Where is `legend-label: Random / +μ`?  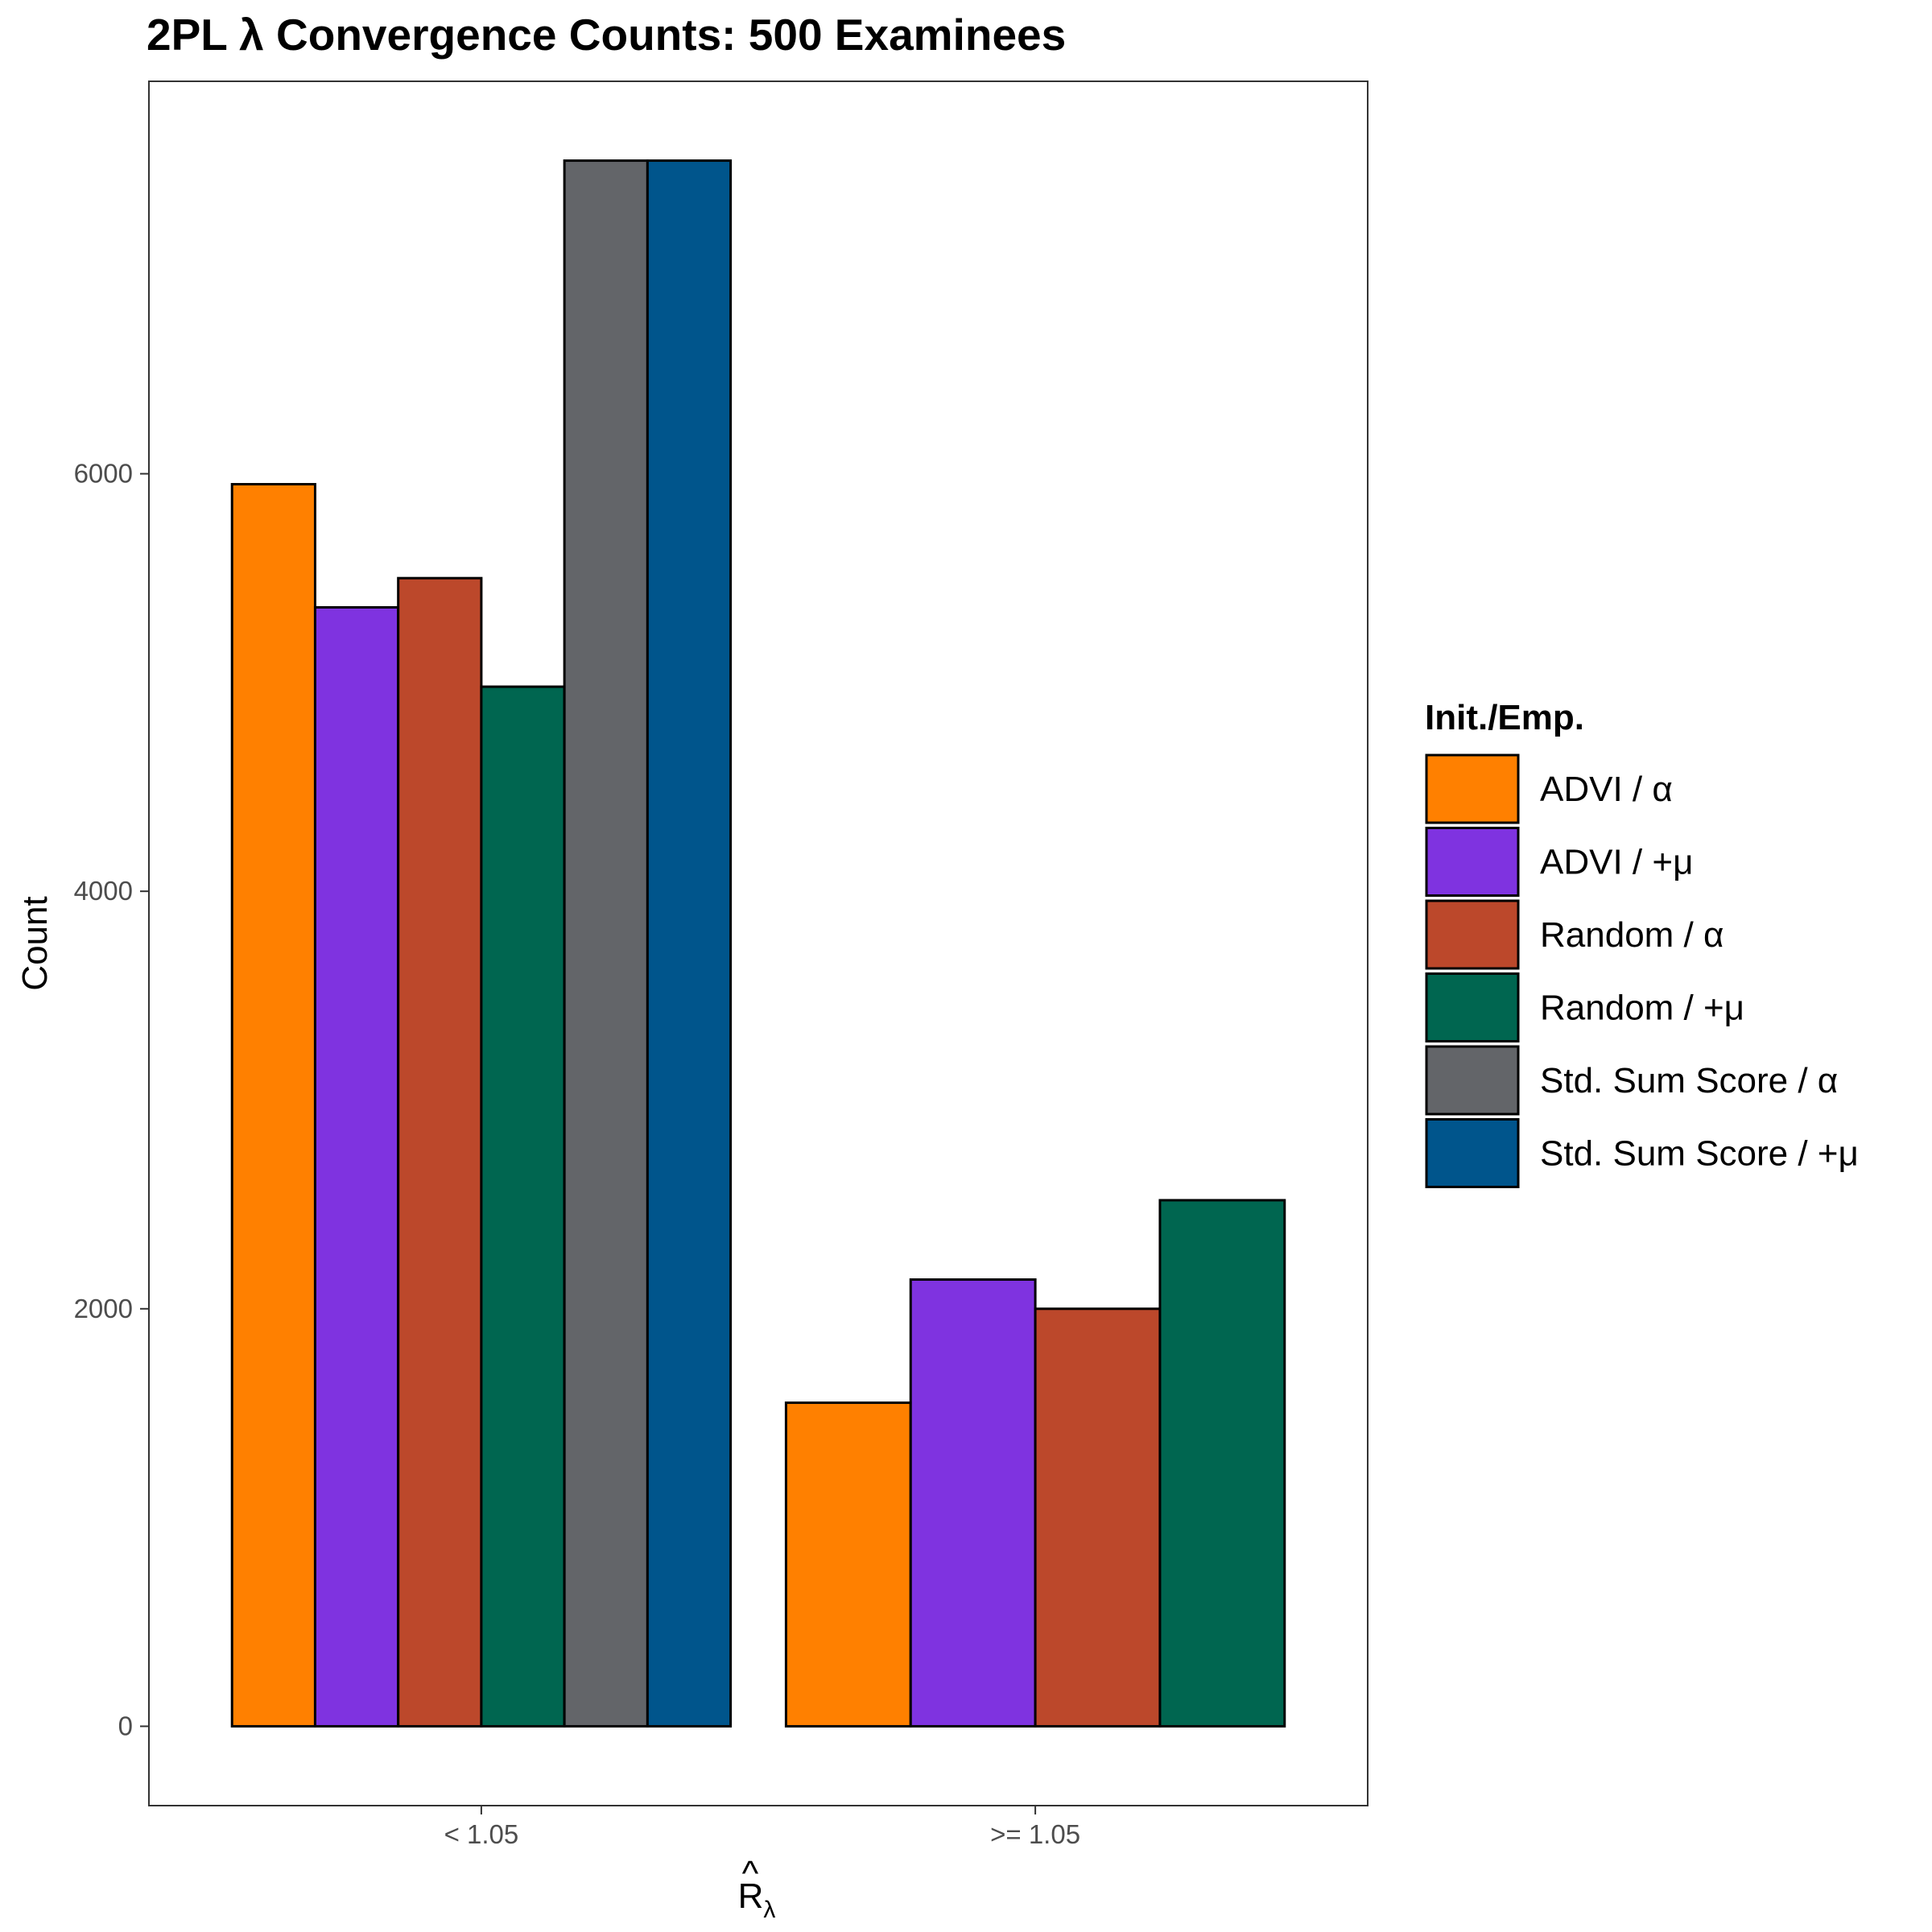 legend-label: Random / +μ is located at coordinates (1642, 1008).